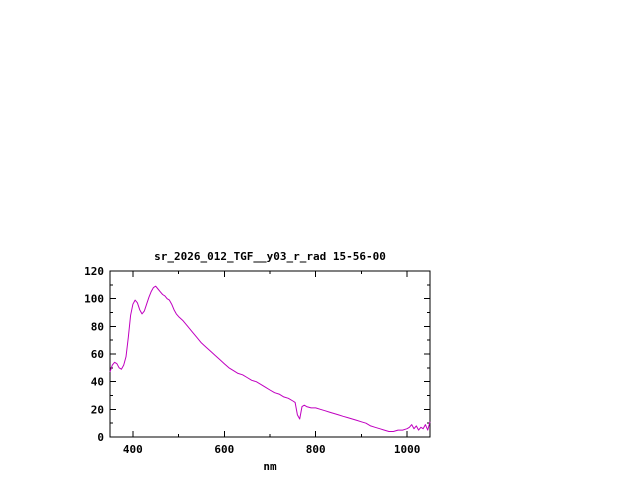  I want to click on x-tick-label: 400, so click(133, 449).